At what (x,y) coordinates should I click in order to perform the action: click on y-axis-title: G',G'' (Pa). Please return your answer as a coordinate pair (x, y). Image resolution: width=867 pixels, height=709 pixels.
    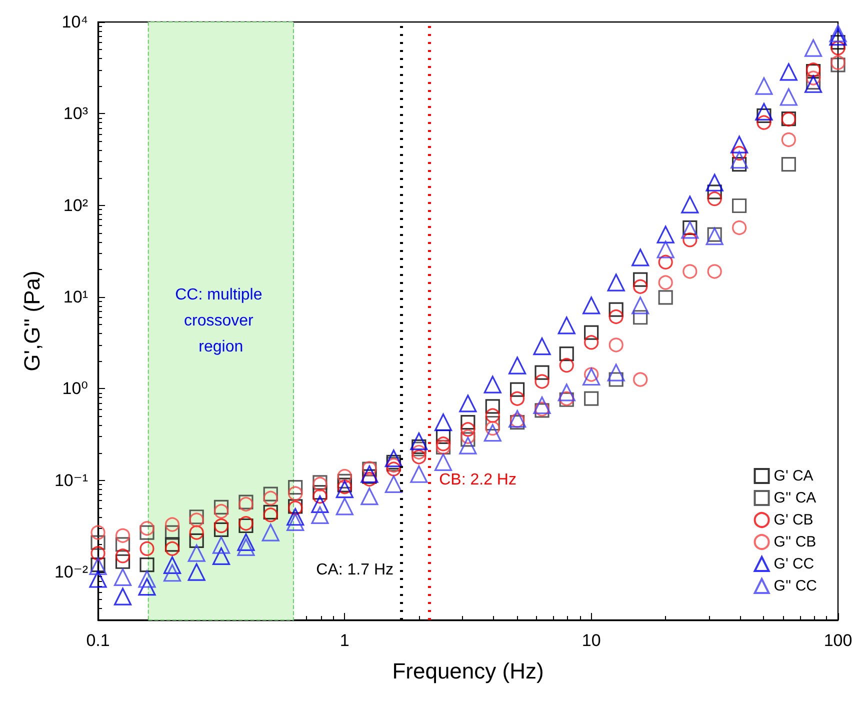
    Looking at the image, I should click on (32, 321).